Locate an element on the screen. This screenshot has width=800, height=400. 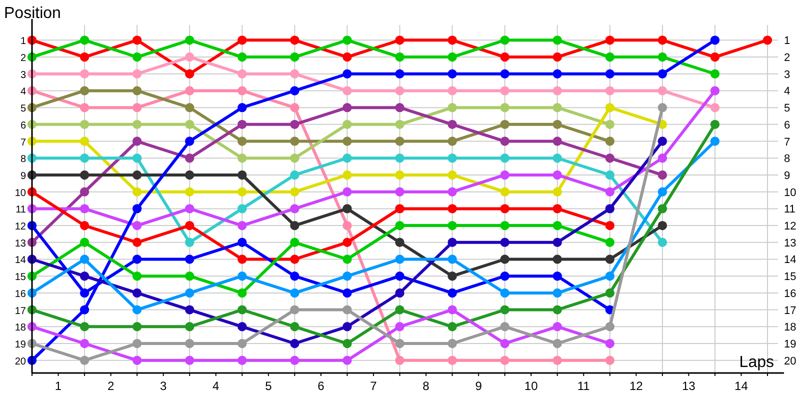
y2-tick-label: 14 is located at coordinates (790, 260).